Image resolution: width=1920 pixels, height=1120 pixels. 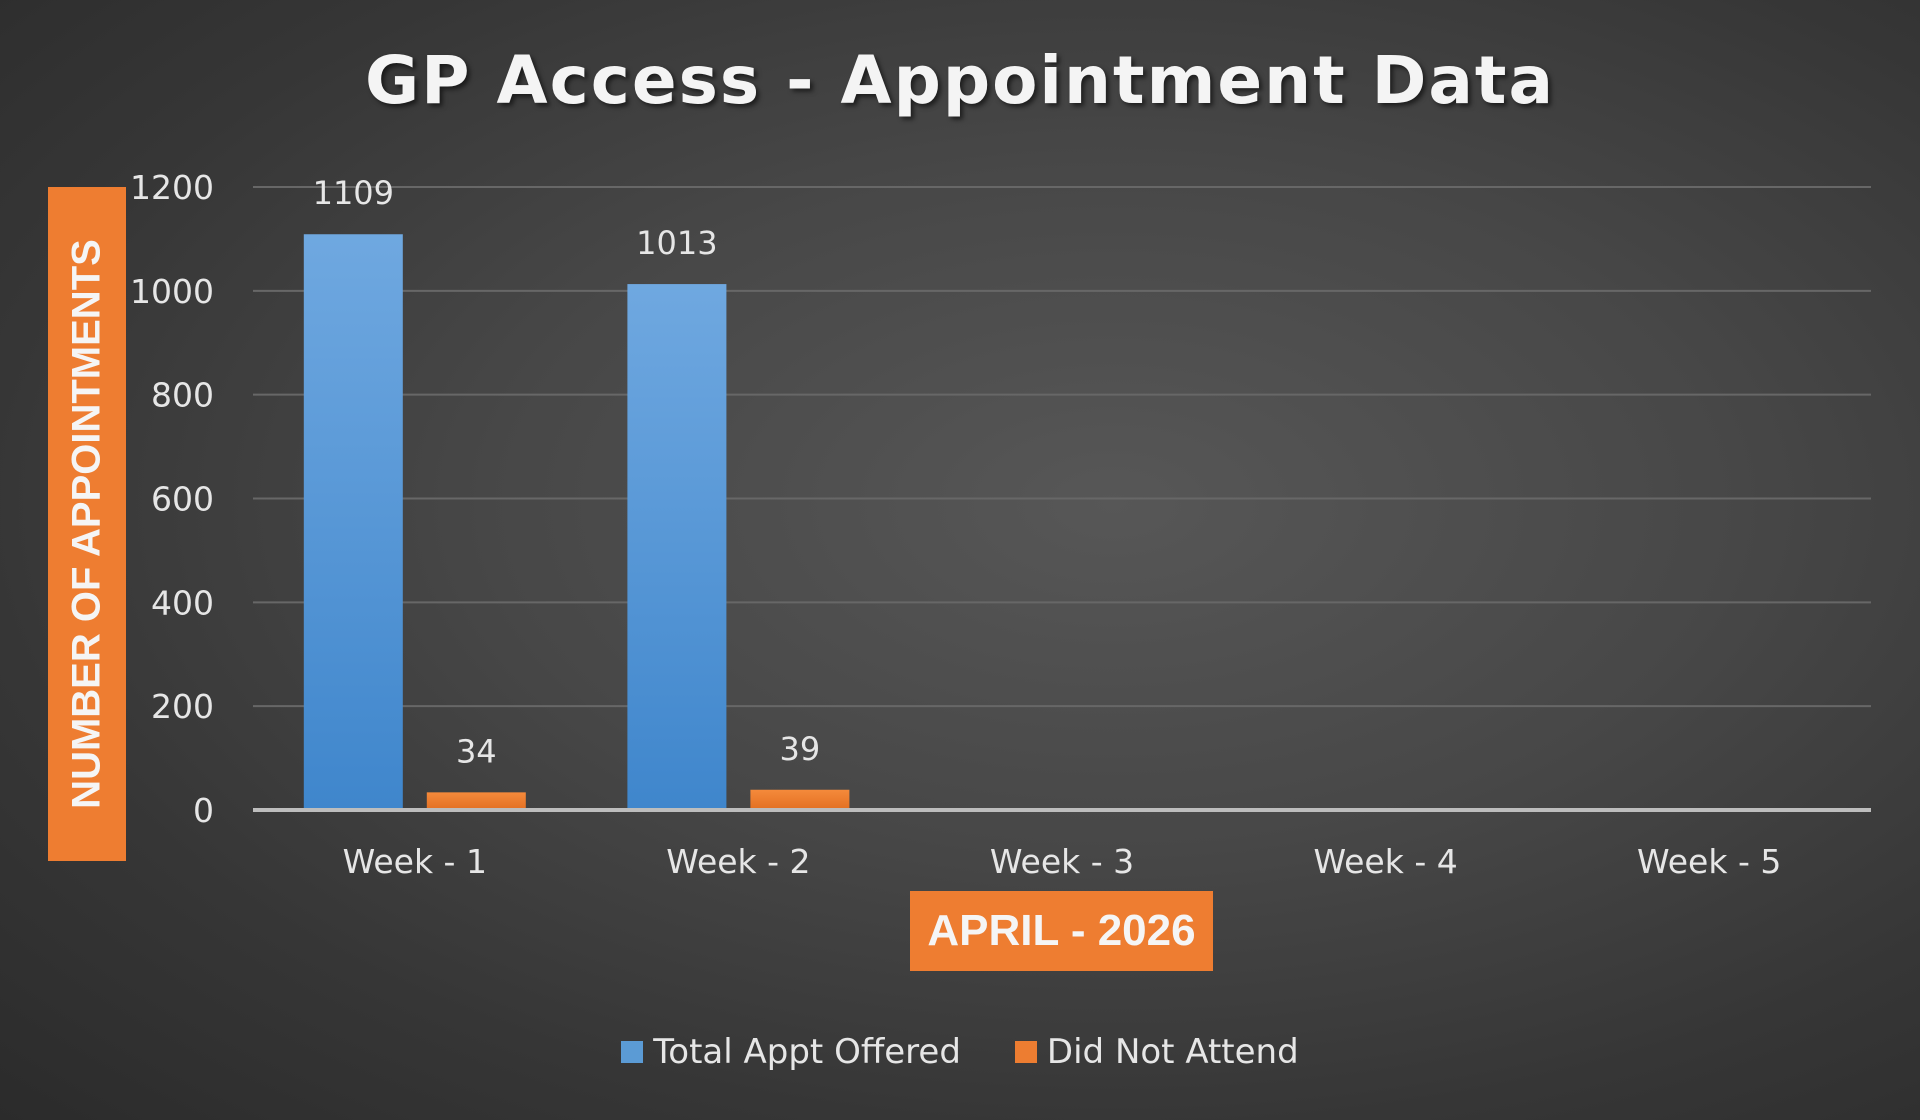 What do you see at coordinates (800, 749) in the screenshot?
I see `data-label: 39` at bounding box center [800, 749].